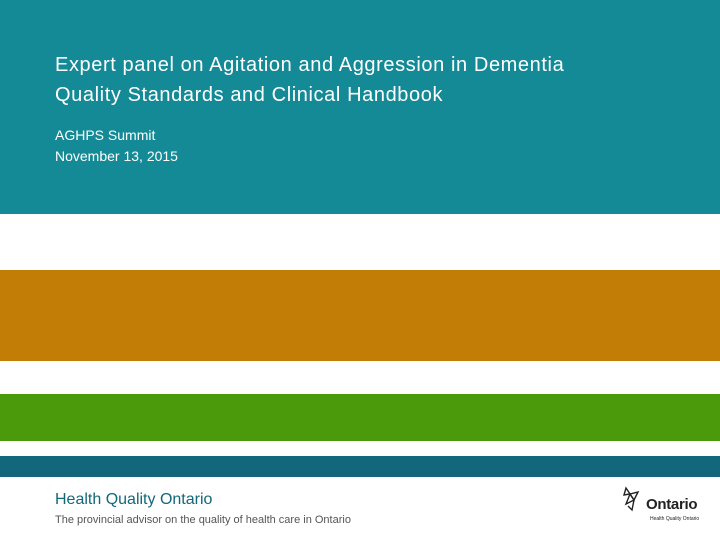 The image size is (720, 540). What do you see at coordinates (672, 504) in the screenshot?
I see `ontario-wordmark: Ontario` at bounding box center [672, 504].